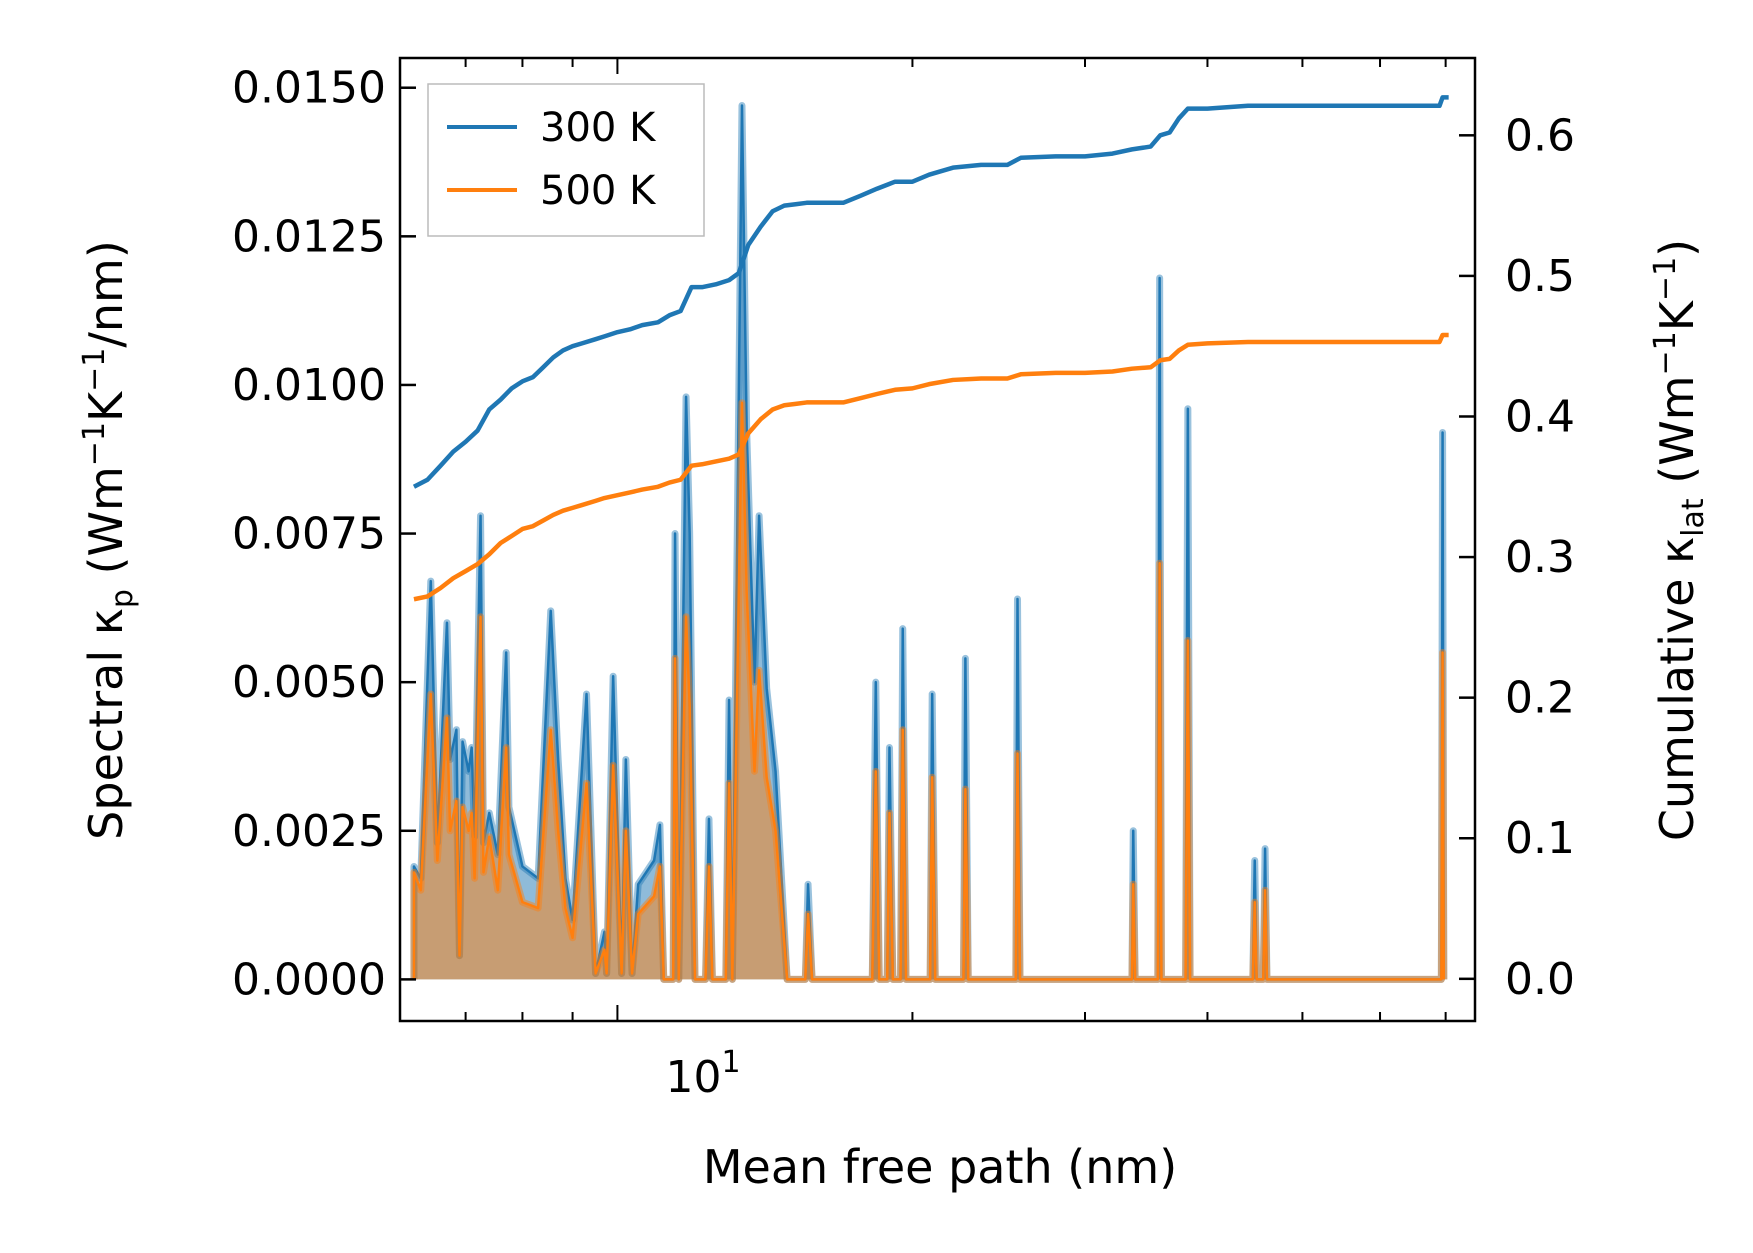 The height and width of the screenshot is (1253, 1753). I want to click on y-right-tick-label: 0.1, so click(1540, 838).